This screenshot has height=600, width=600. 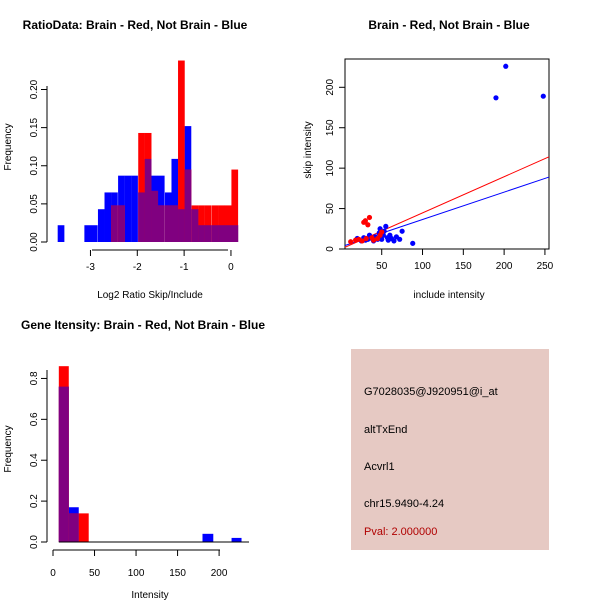 What do you see at coordinates (34, 501) in the screenshot?
I see `intensity-y-tick-label: 0.2` at bounding box center [34, 501].